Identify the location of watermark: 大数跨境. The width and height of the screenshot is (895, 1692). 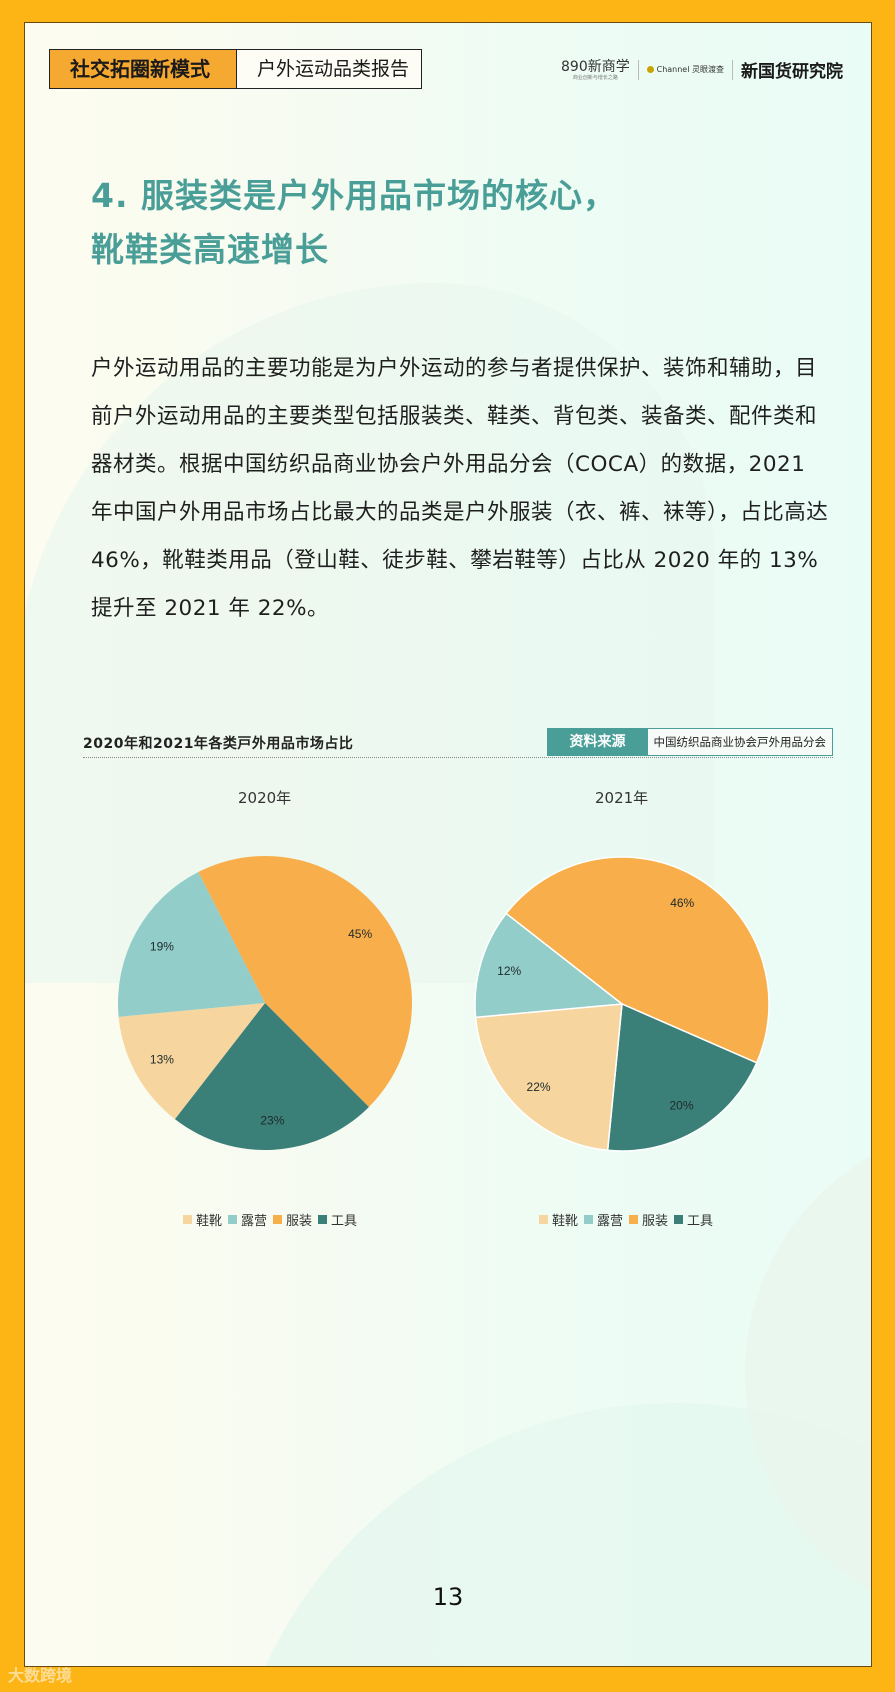
(40, 1675).